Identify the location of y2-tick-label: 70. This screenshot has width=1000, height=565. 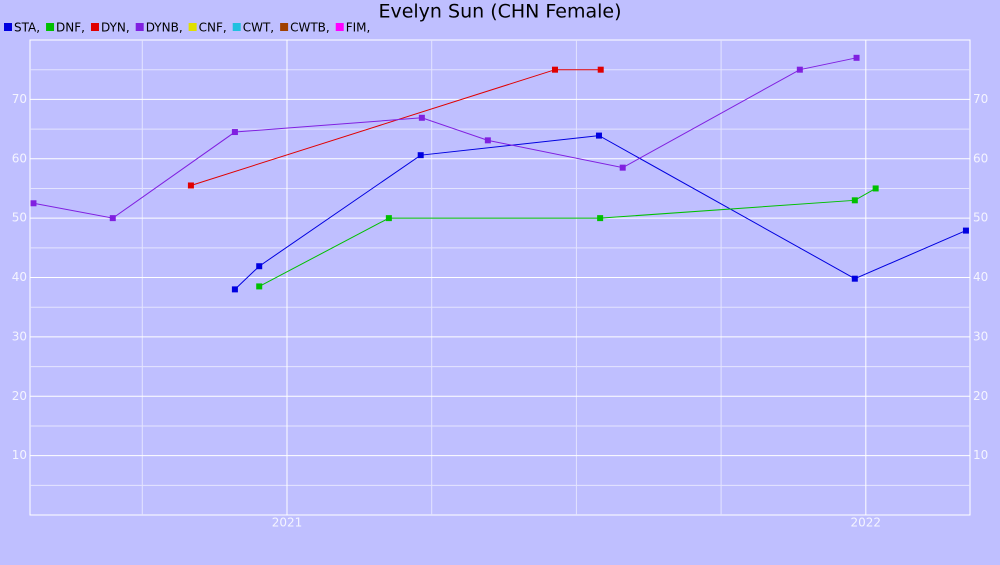
(980, 99).